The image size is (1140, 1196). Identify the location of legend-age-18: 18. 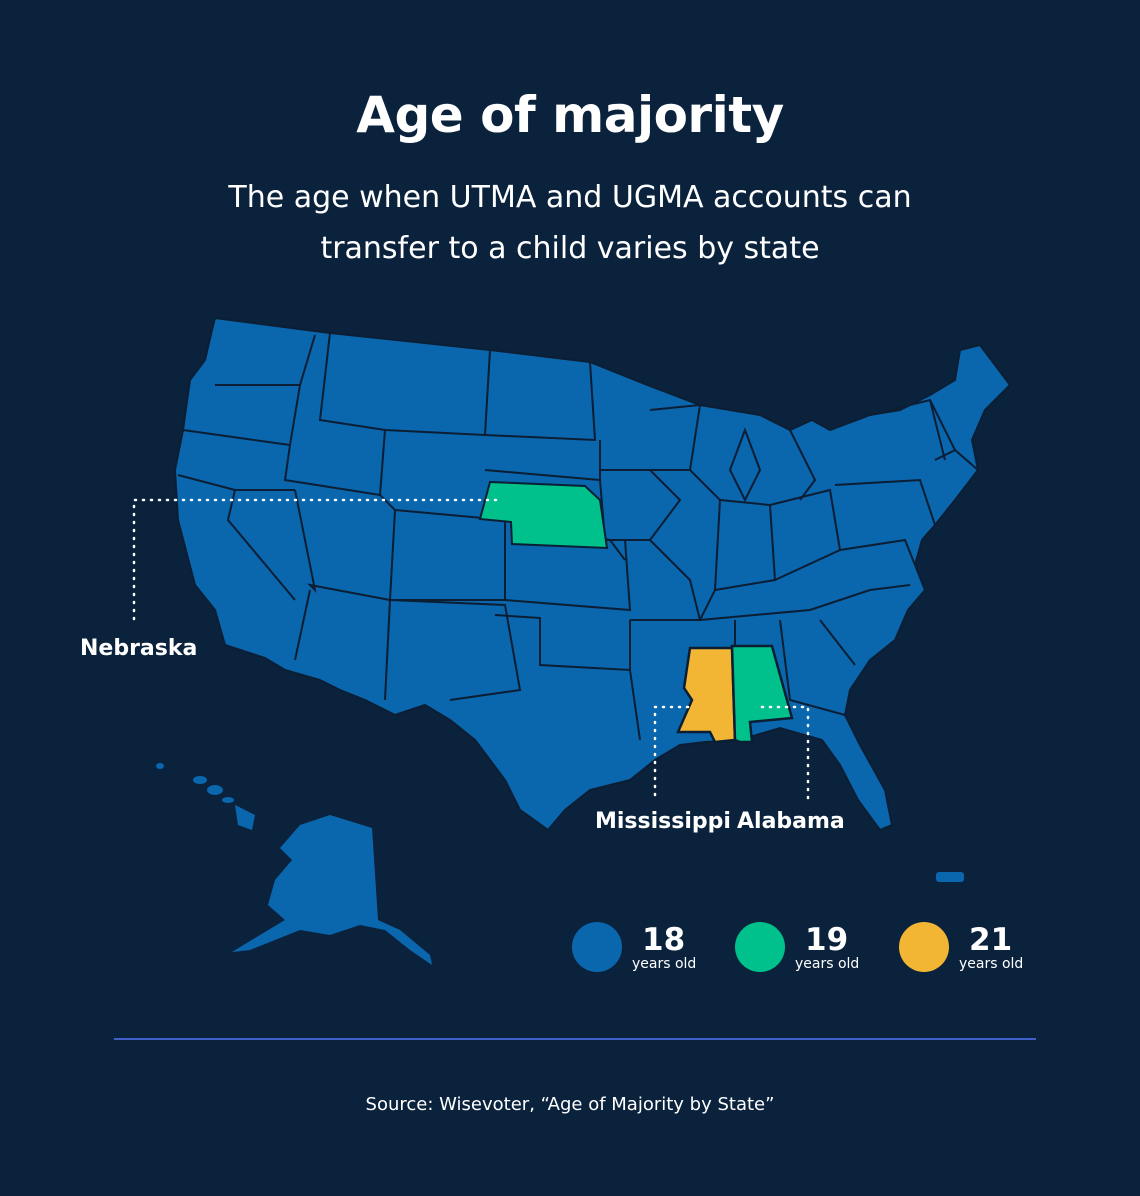
(664, 940).